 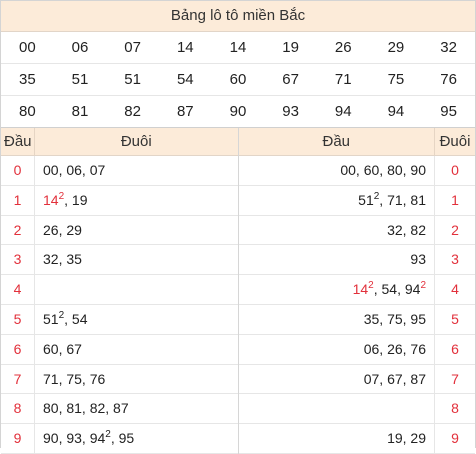 I want to click on value-text: 07, 67, 87, so click(x=395, y=379).